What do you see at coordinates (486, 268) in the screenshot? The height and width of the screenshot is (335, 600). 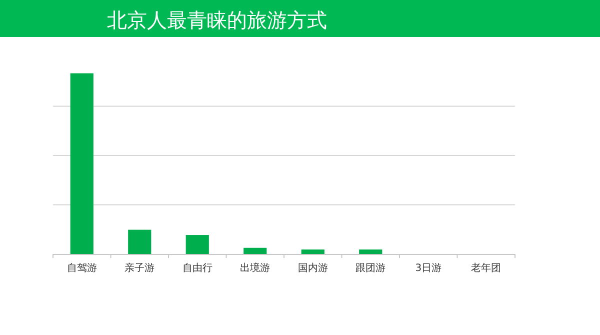 I see `x-tick-label: 老年团` at bounding box center [486, 268].